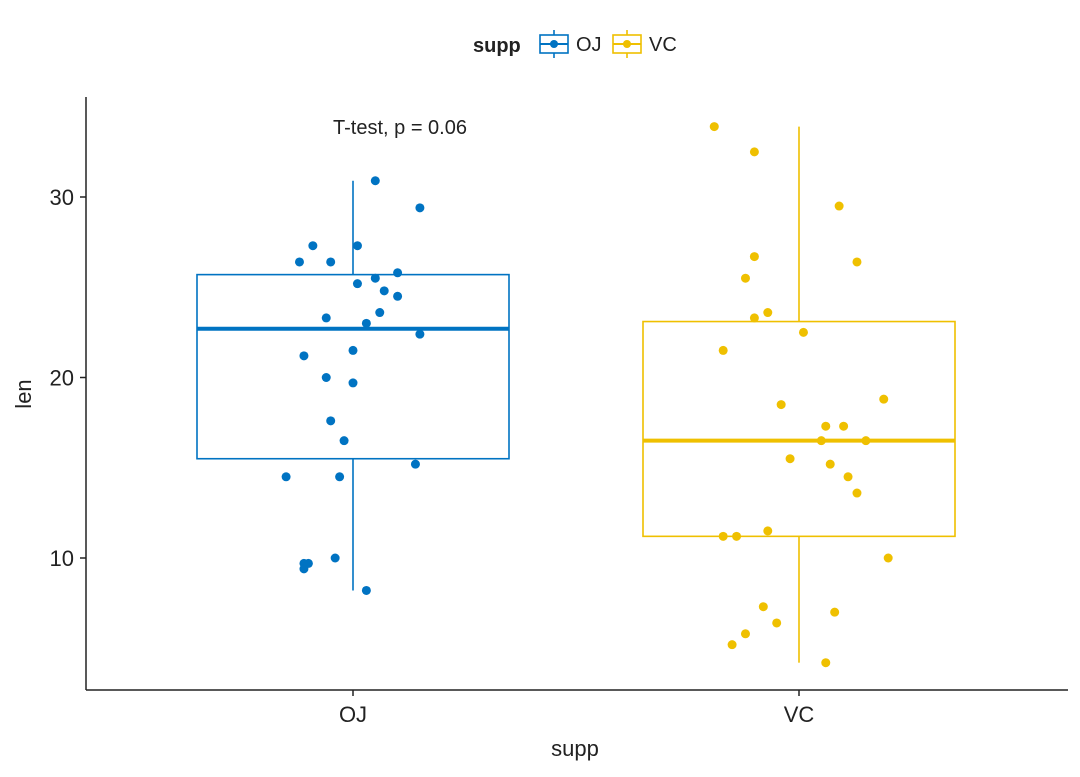 Image resolution: width=1080 pixels, height=777 pixels. I want to click on legend: supp OJ VC, so click(575, 44).